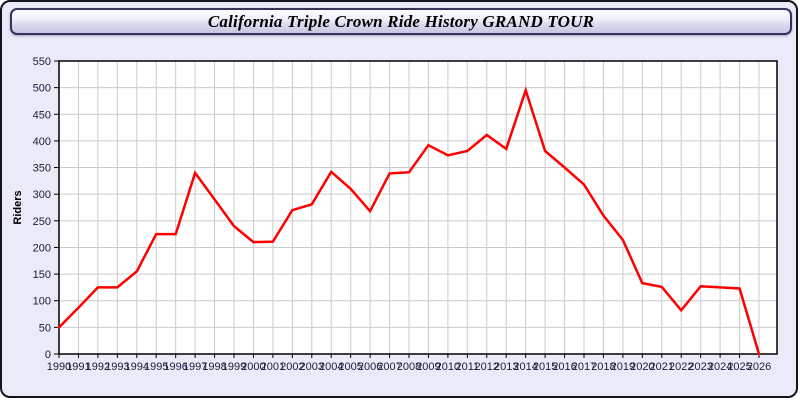 The width and height of the screenshot is (800, 402). What do you see at coordinates (331, 367) in the screenshot?
I see `svg-text: 2004` at bounding box center [331, 367].